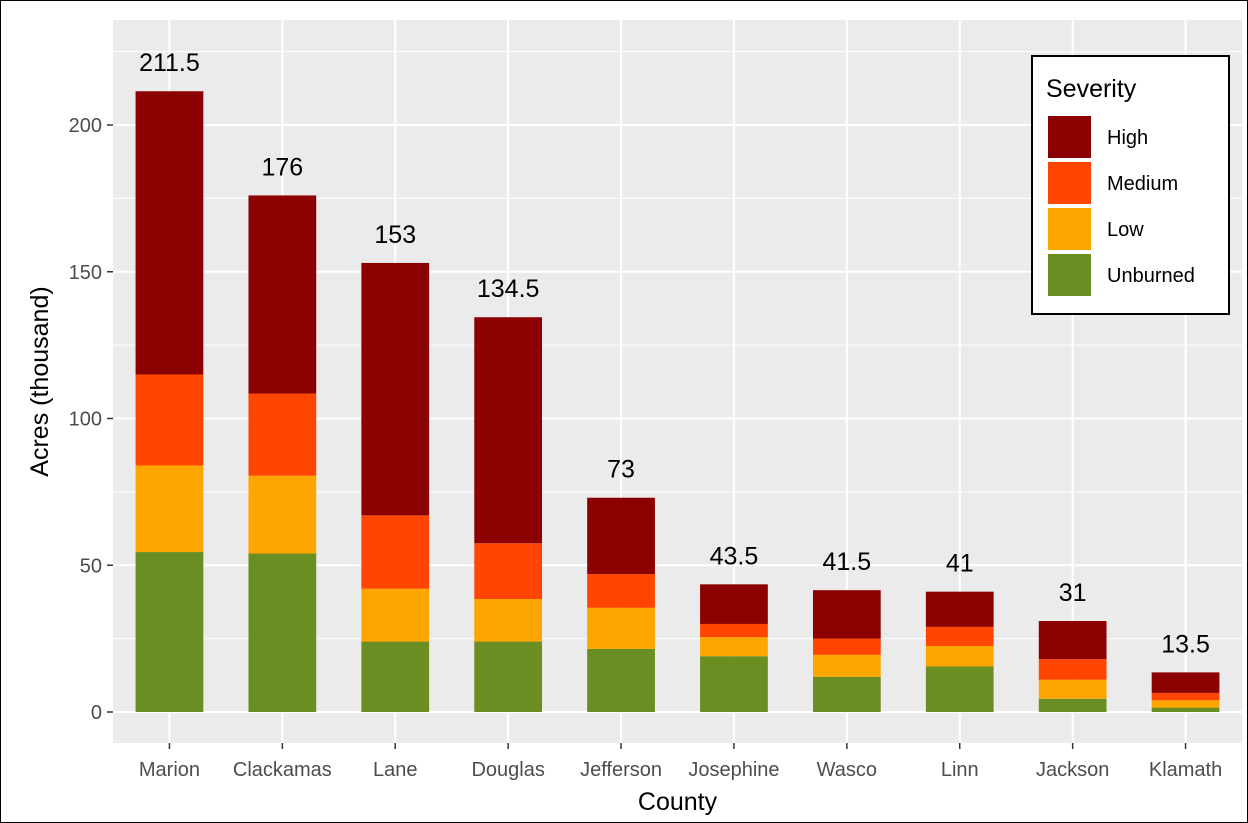 The height and width of the screenshot is (823, 1248). I want to click on bar-segment-high-marion, so click(169, 233).